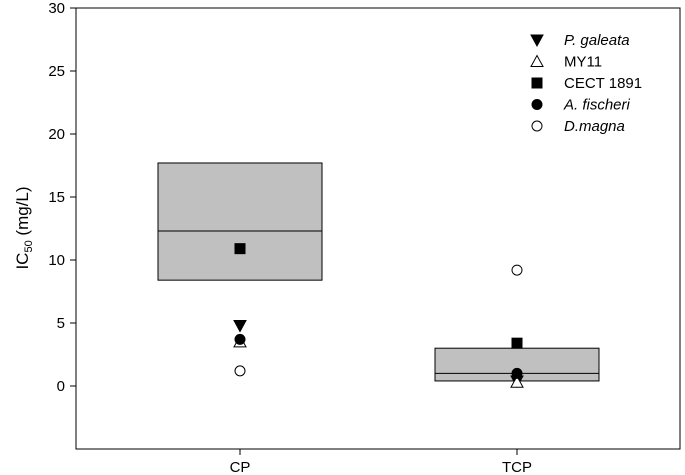  What do you see at coordinates (381, 462) in the screenshot?
I see `x-axis: CP TCP` at bounding box center [381, 462].